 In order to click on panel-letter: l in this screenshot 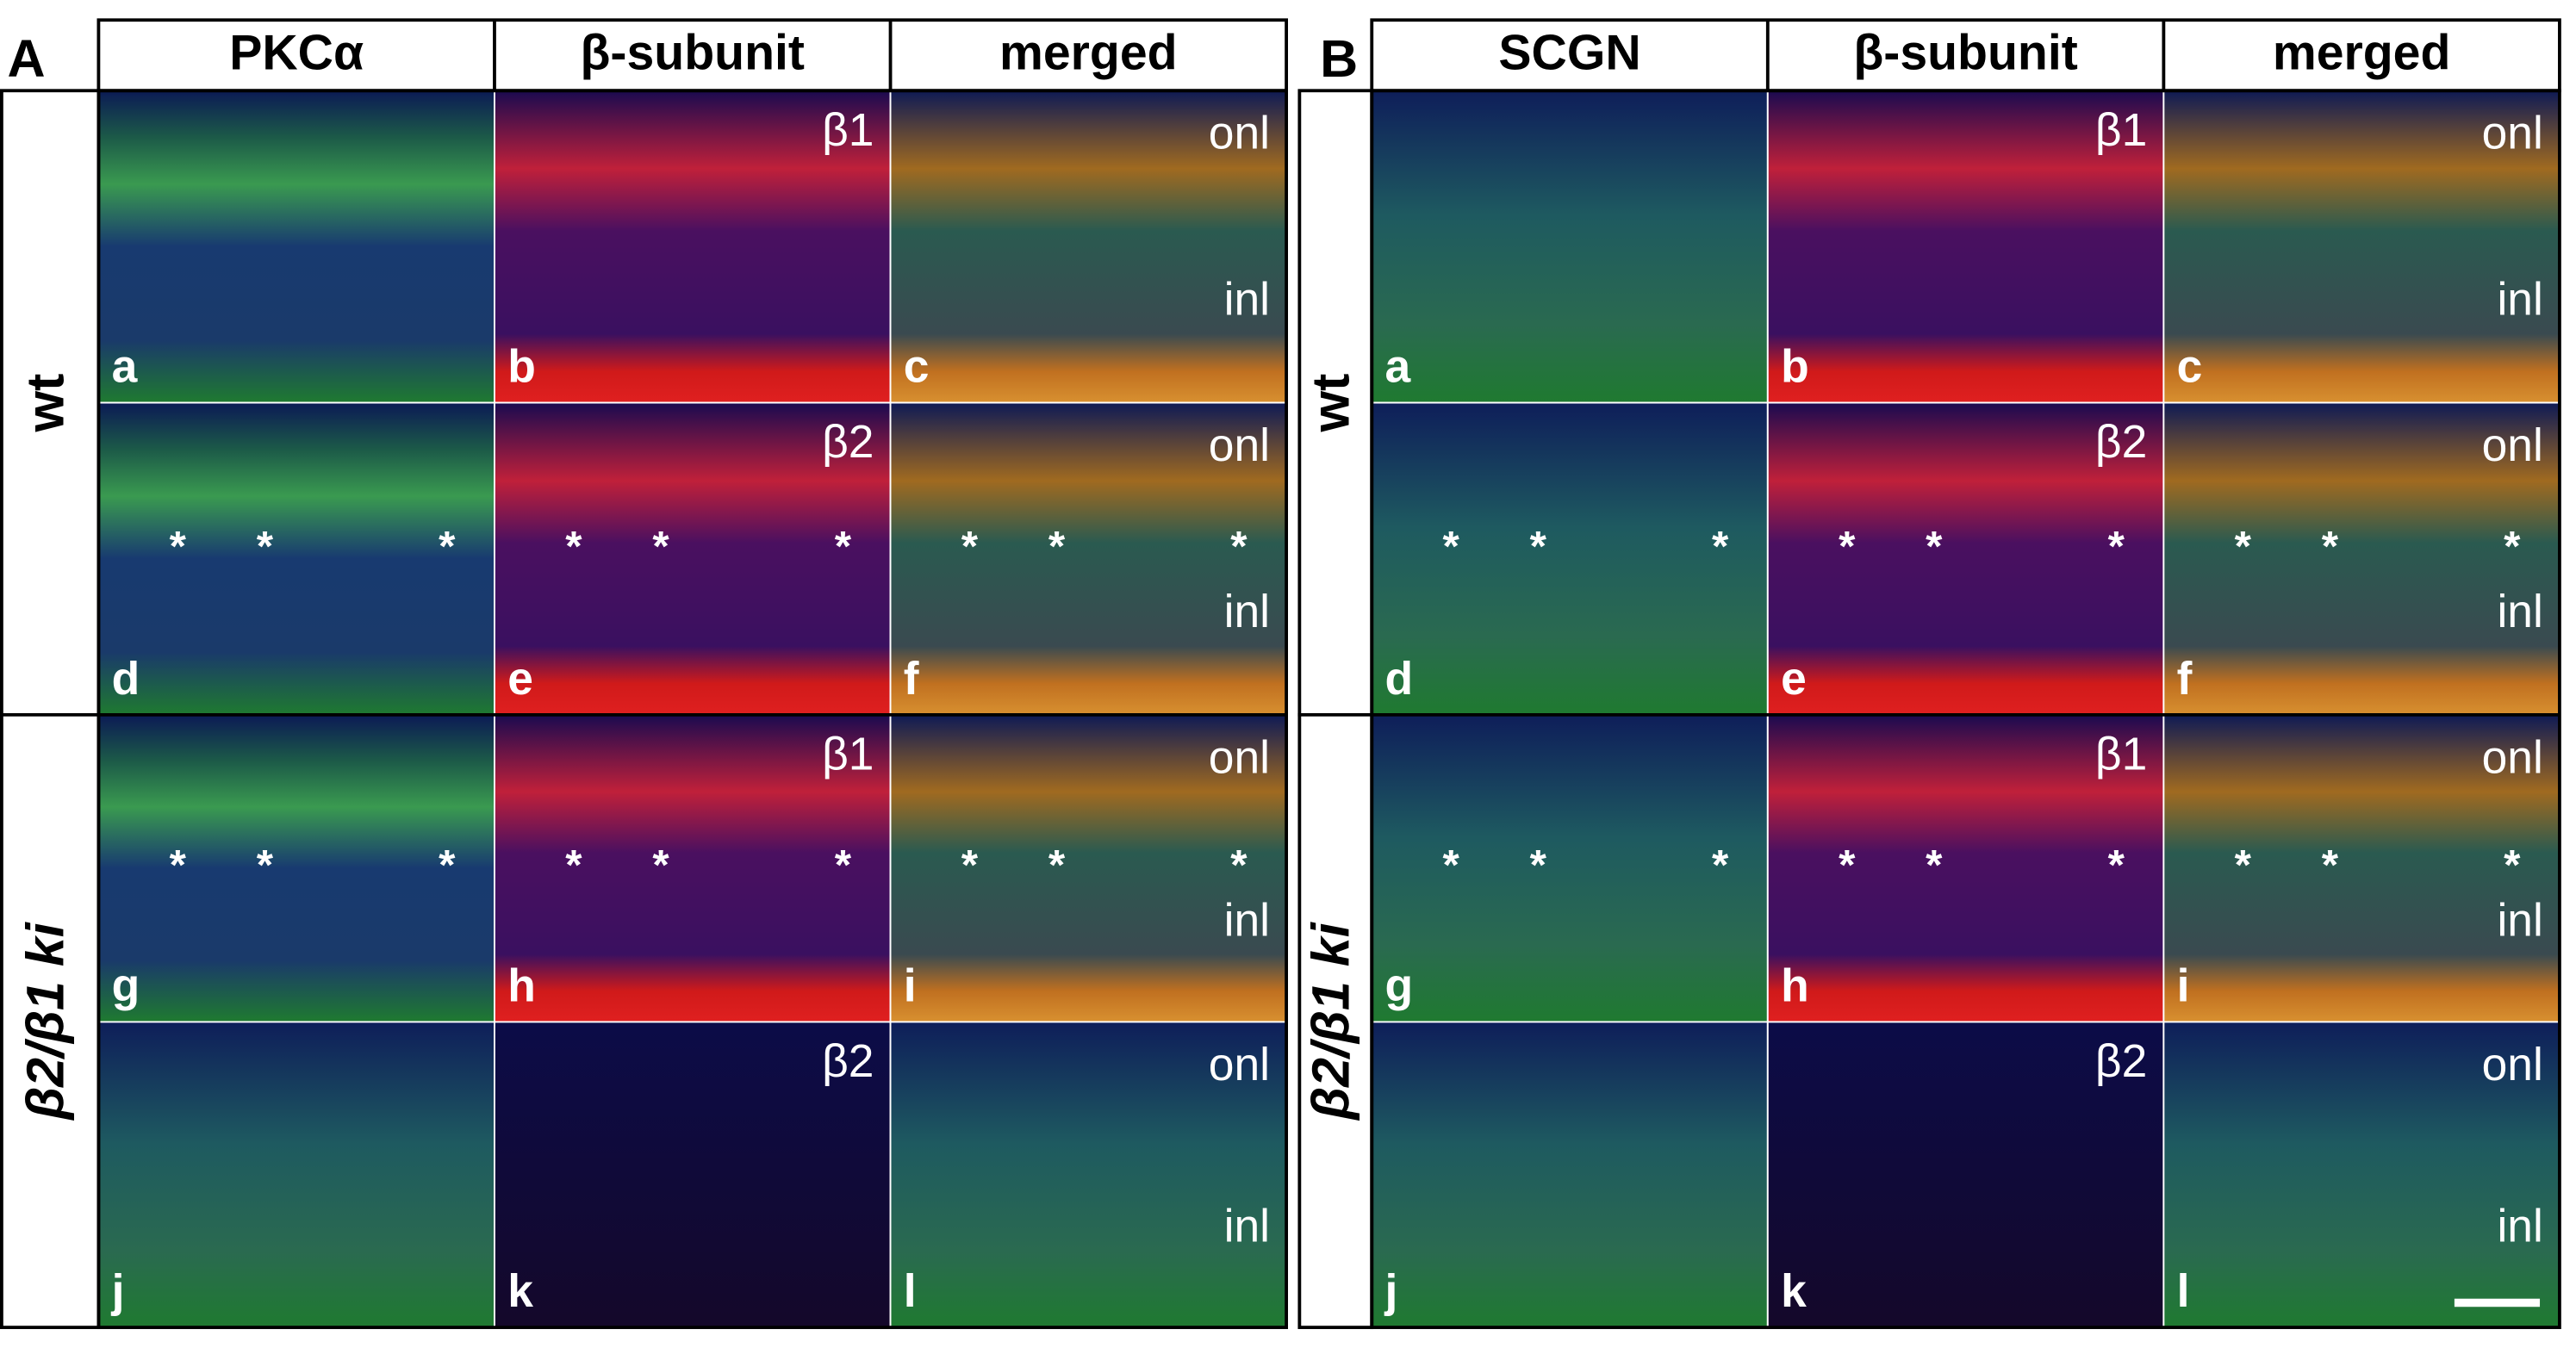, I will do `click(2184, 1291)`.